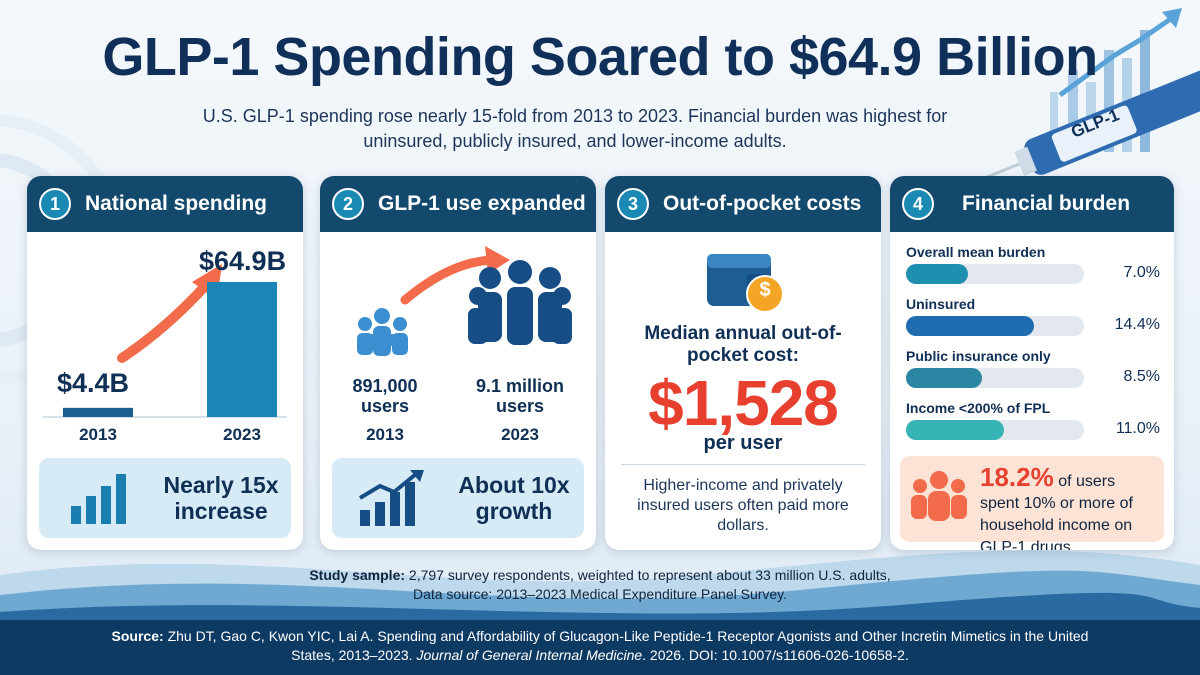 The image size is (1200, 675). Describe the element at coordinates (762, 203) in the screenshot. I see `card-title: Out-of-pocket costs` at that location.